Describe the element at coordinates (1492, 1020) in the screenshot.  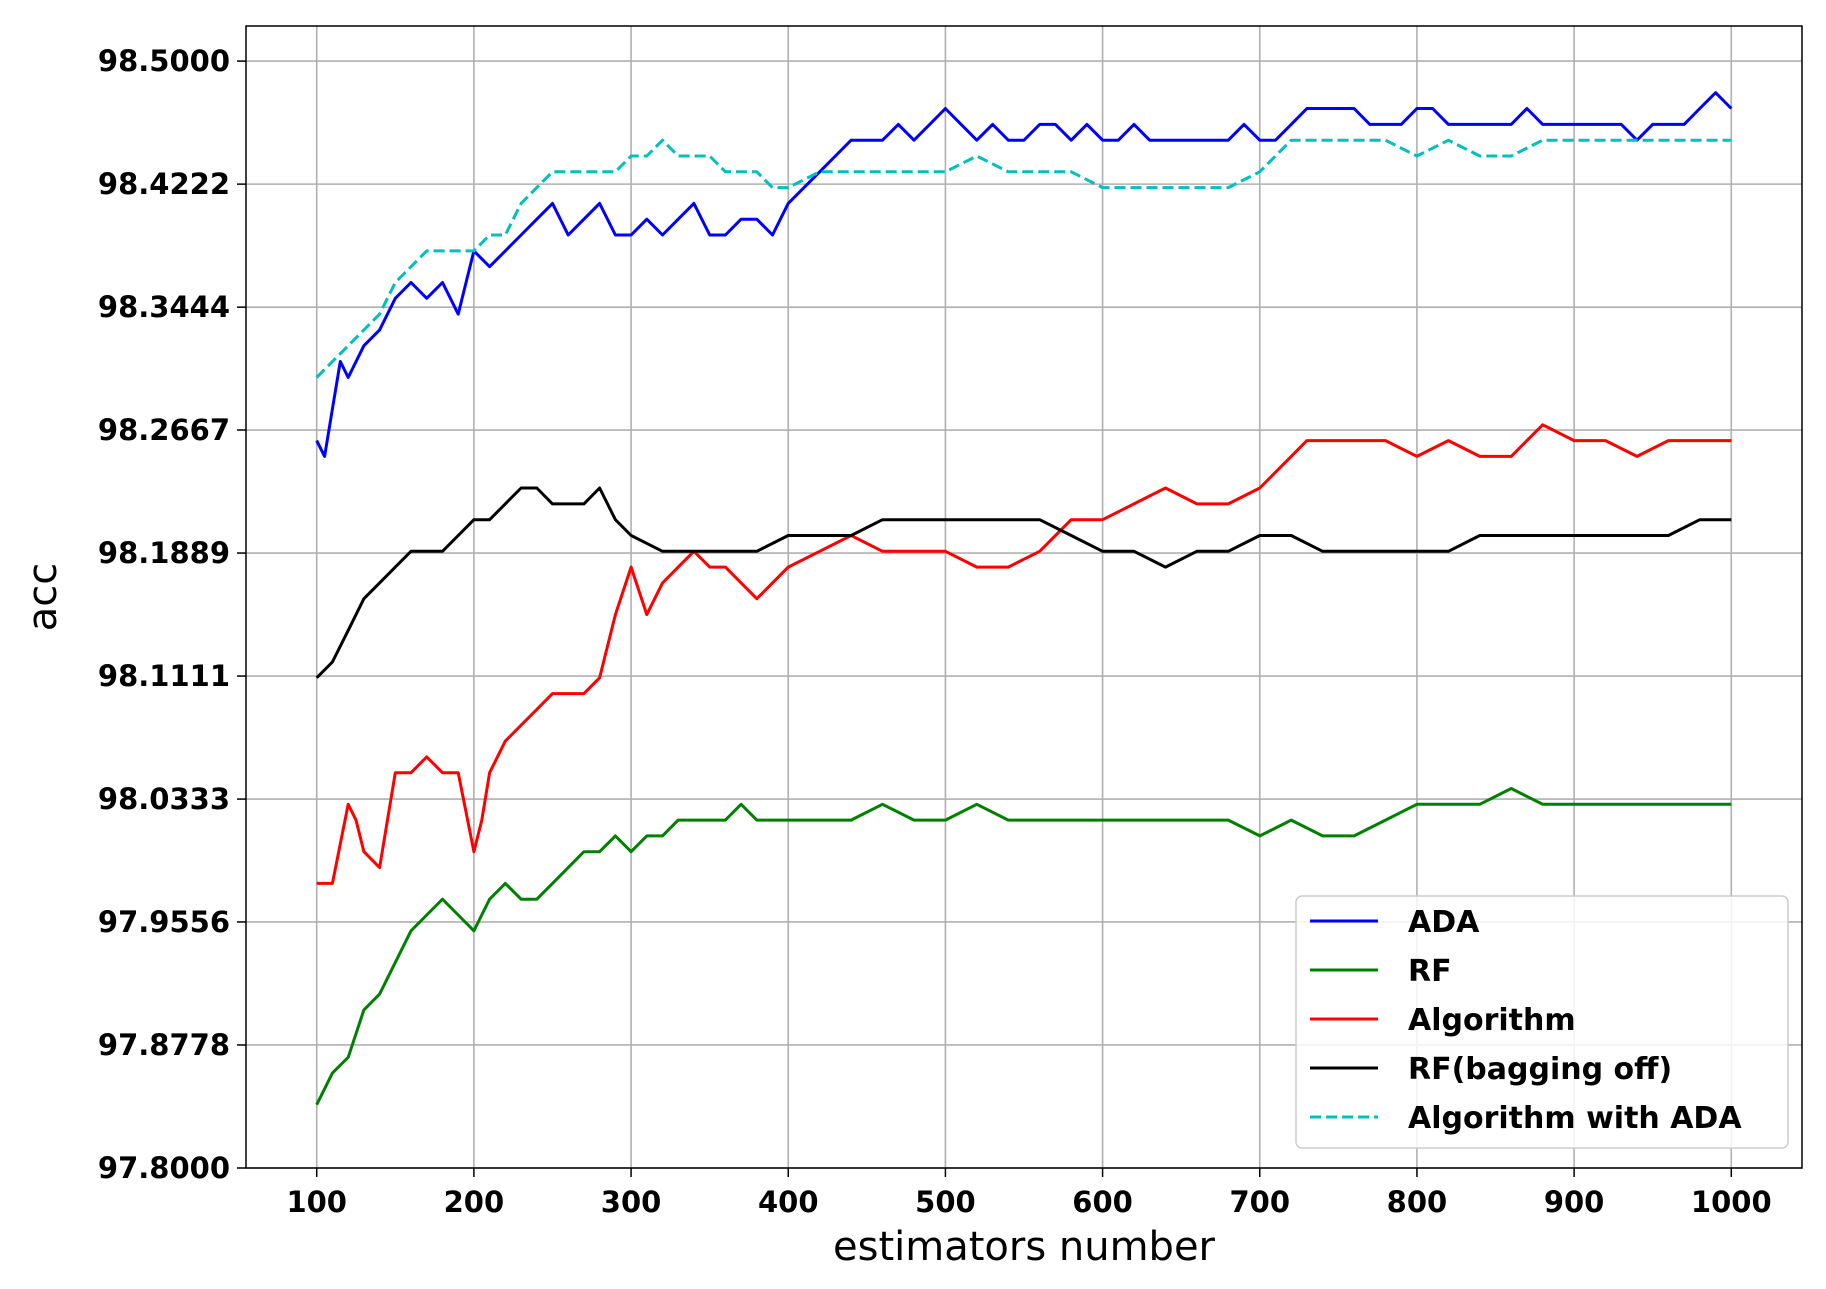
I see `legend-label: Algorithm` at that location.